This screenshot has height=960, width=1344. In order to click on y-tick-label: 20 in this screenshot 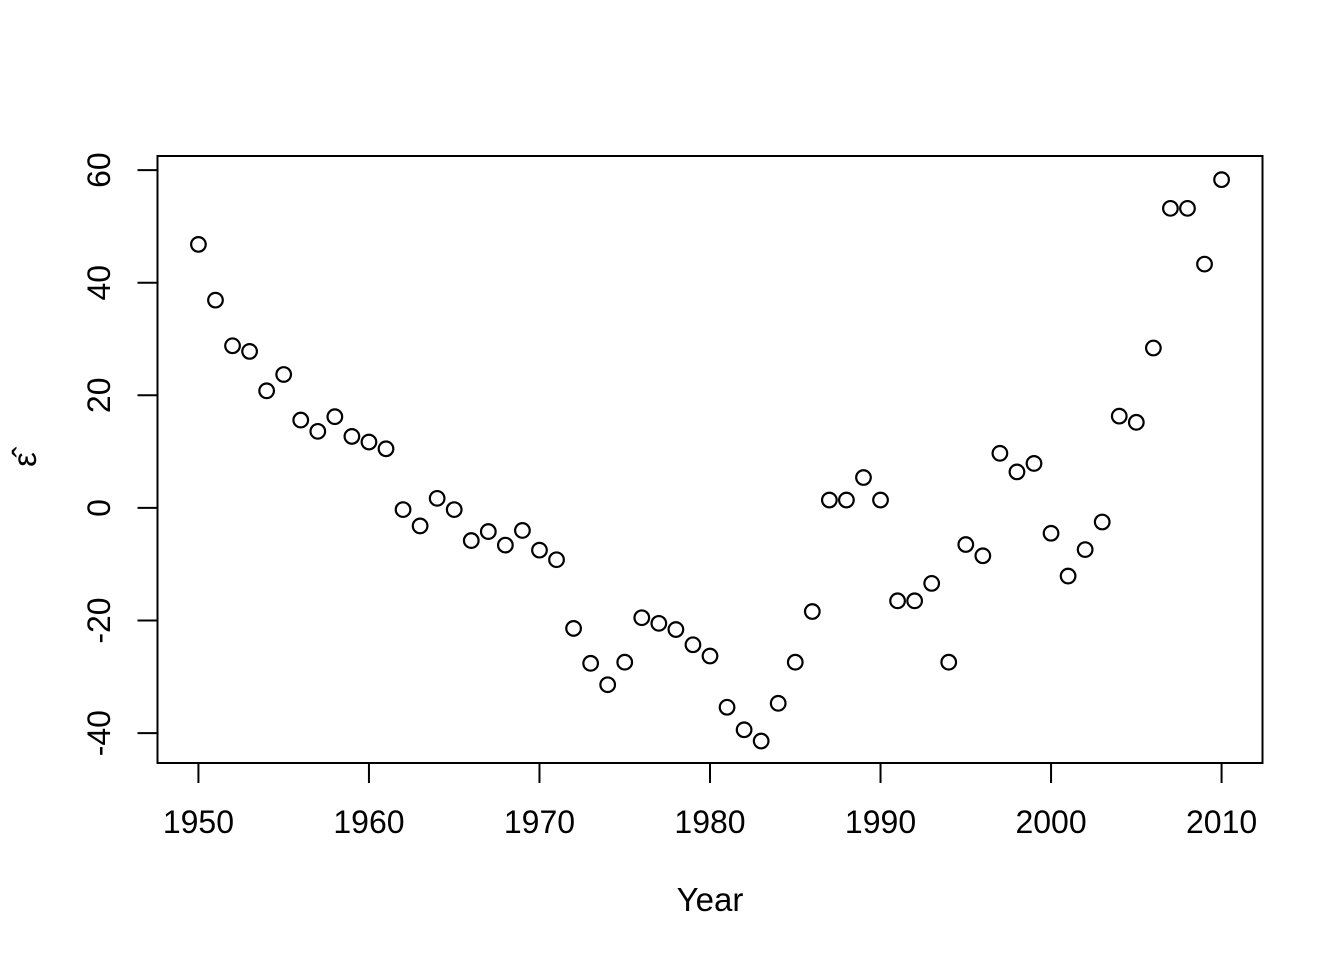, I will do `click(99, 396)`.